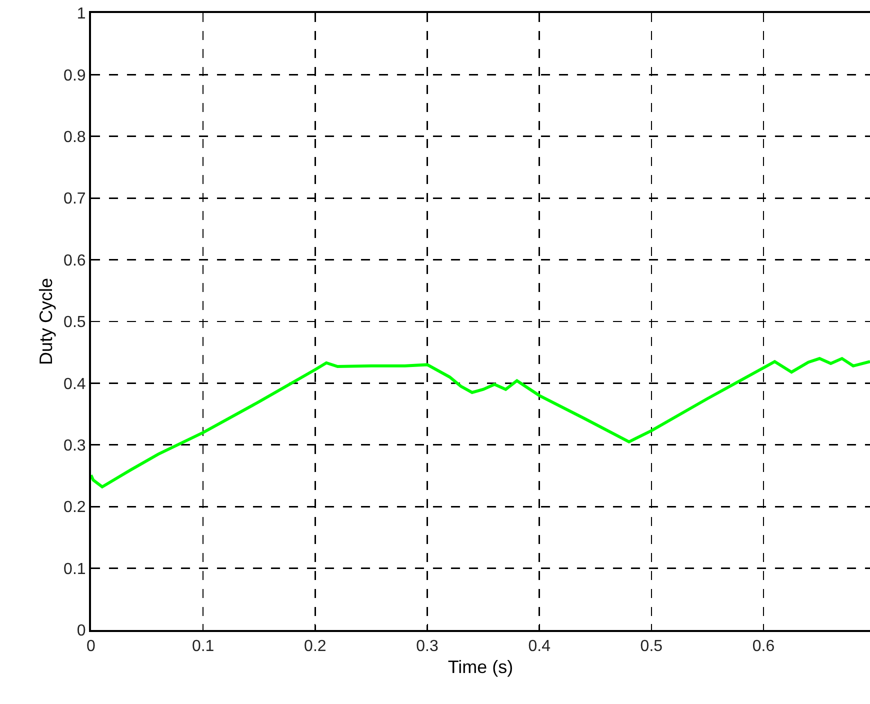 The height and width of the screenshot is (704, 870). Describe the element at coordinates (651, 647) in the screenshot. I see `x-tick-label: 0.5` at that location.